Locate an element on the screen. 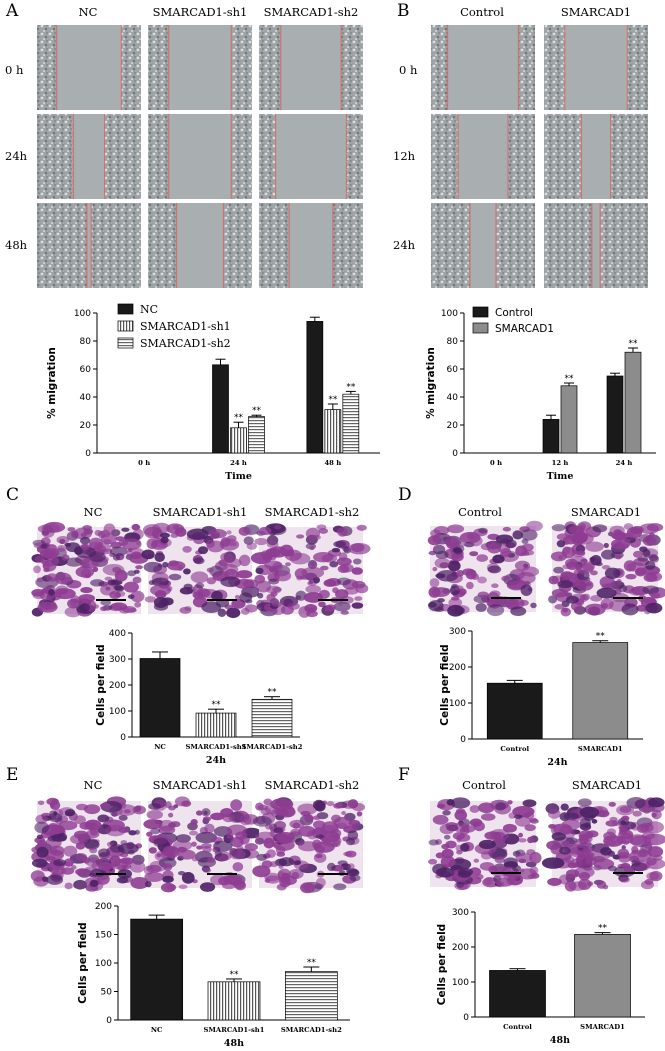  panel-a-row-0h: 0 h is located at coordinates (14, 70).